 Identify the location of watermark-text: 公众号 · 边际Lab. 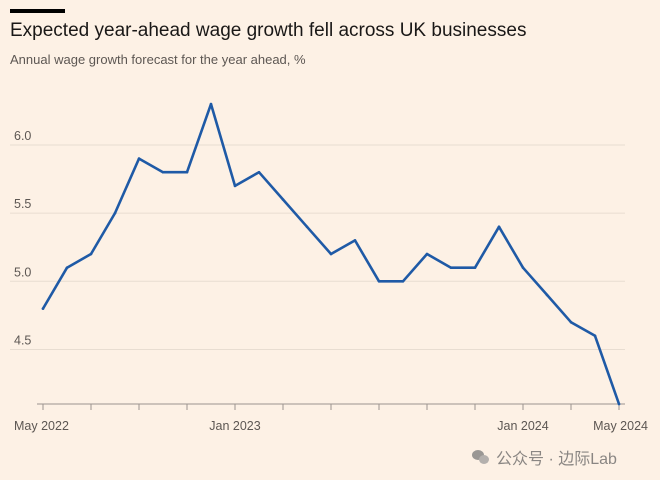
(556, 459).